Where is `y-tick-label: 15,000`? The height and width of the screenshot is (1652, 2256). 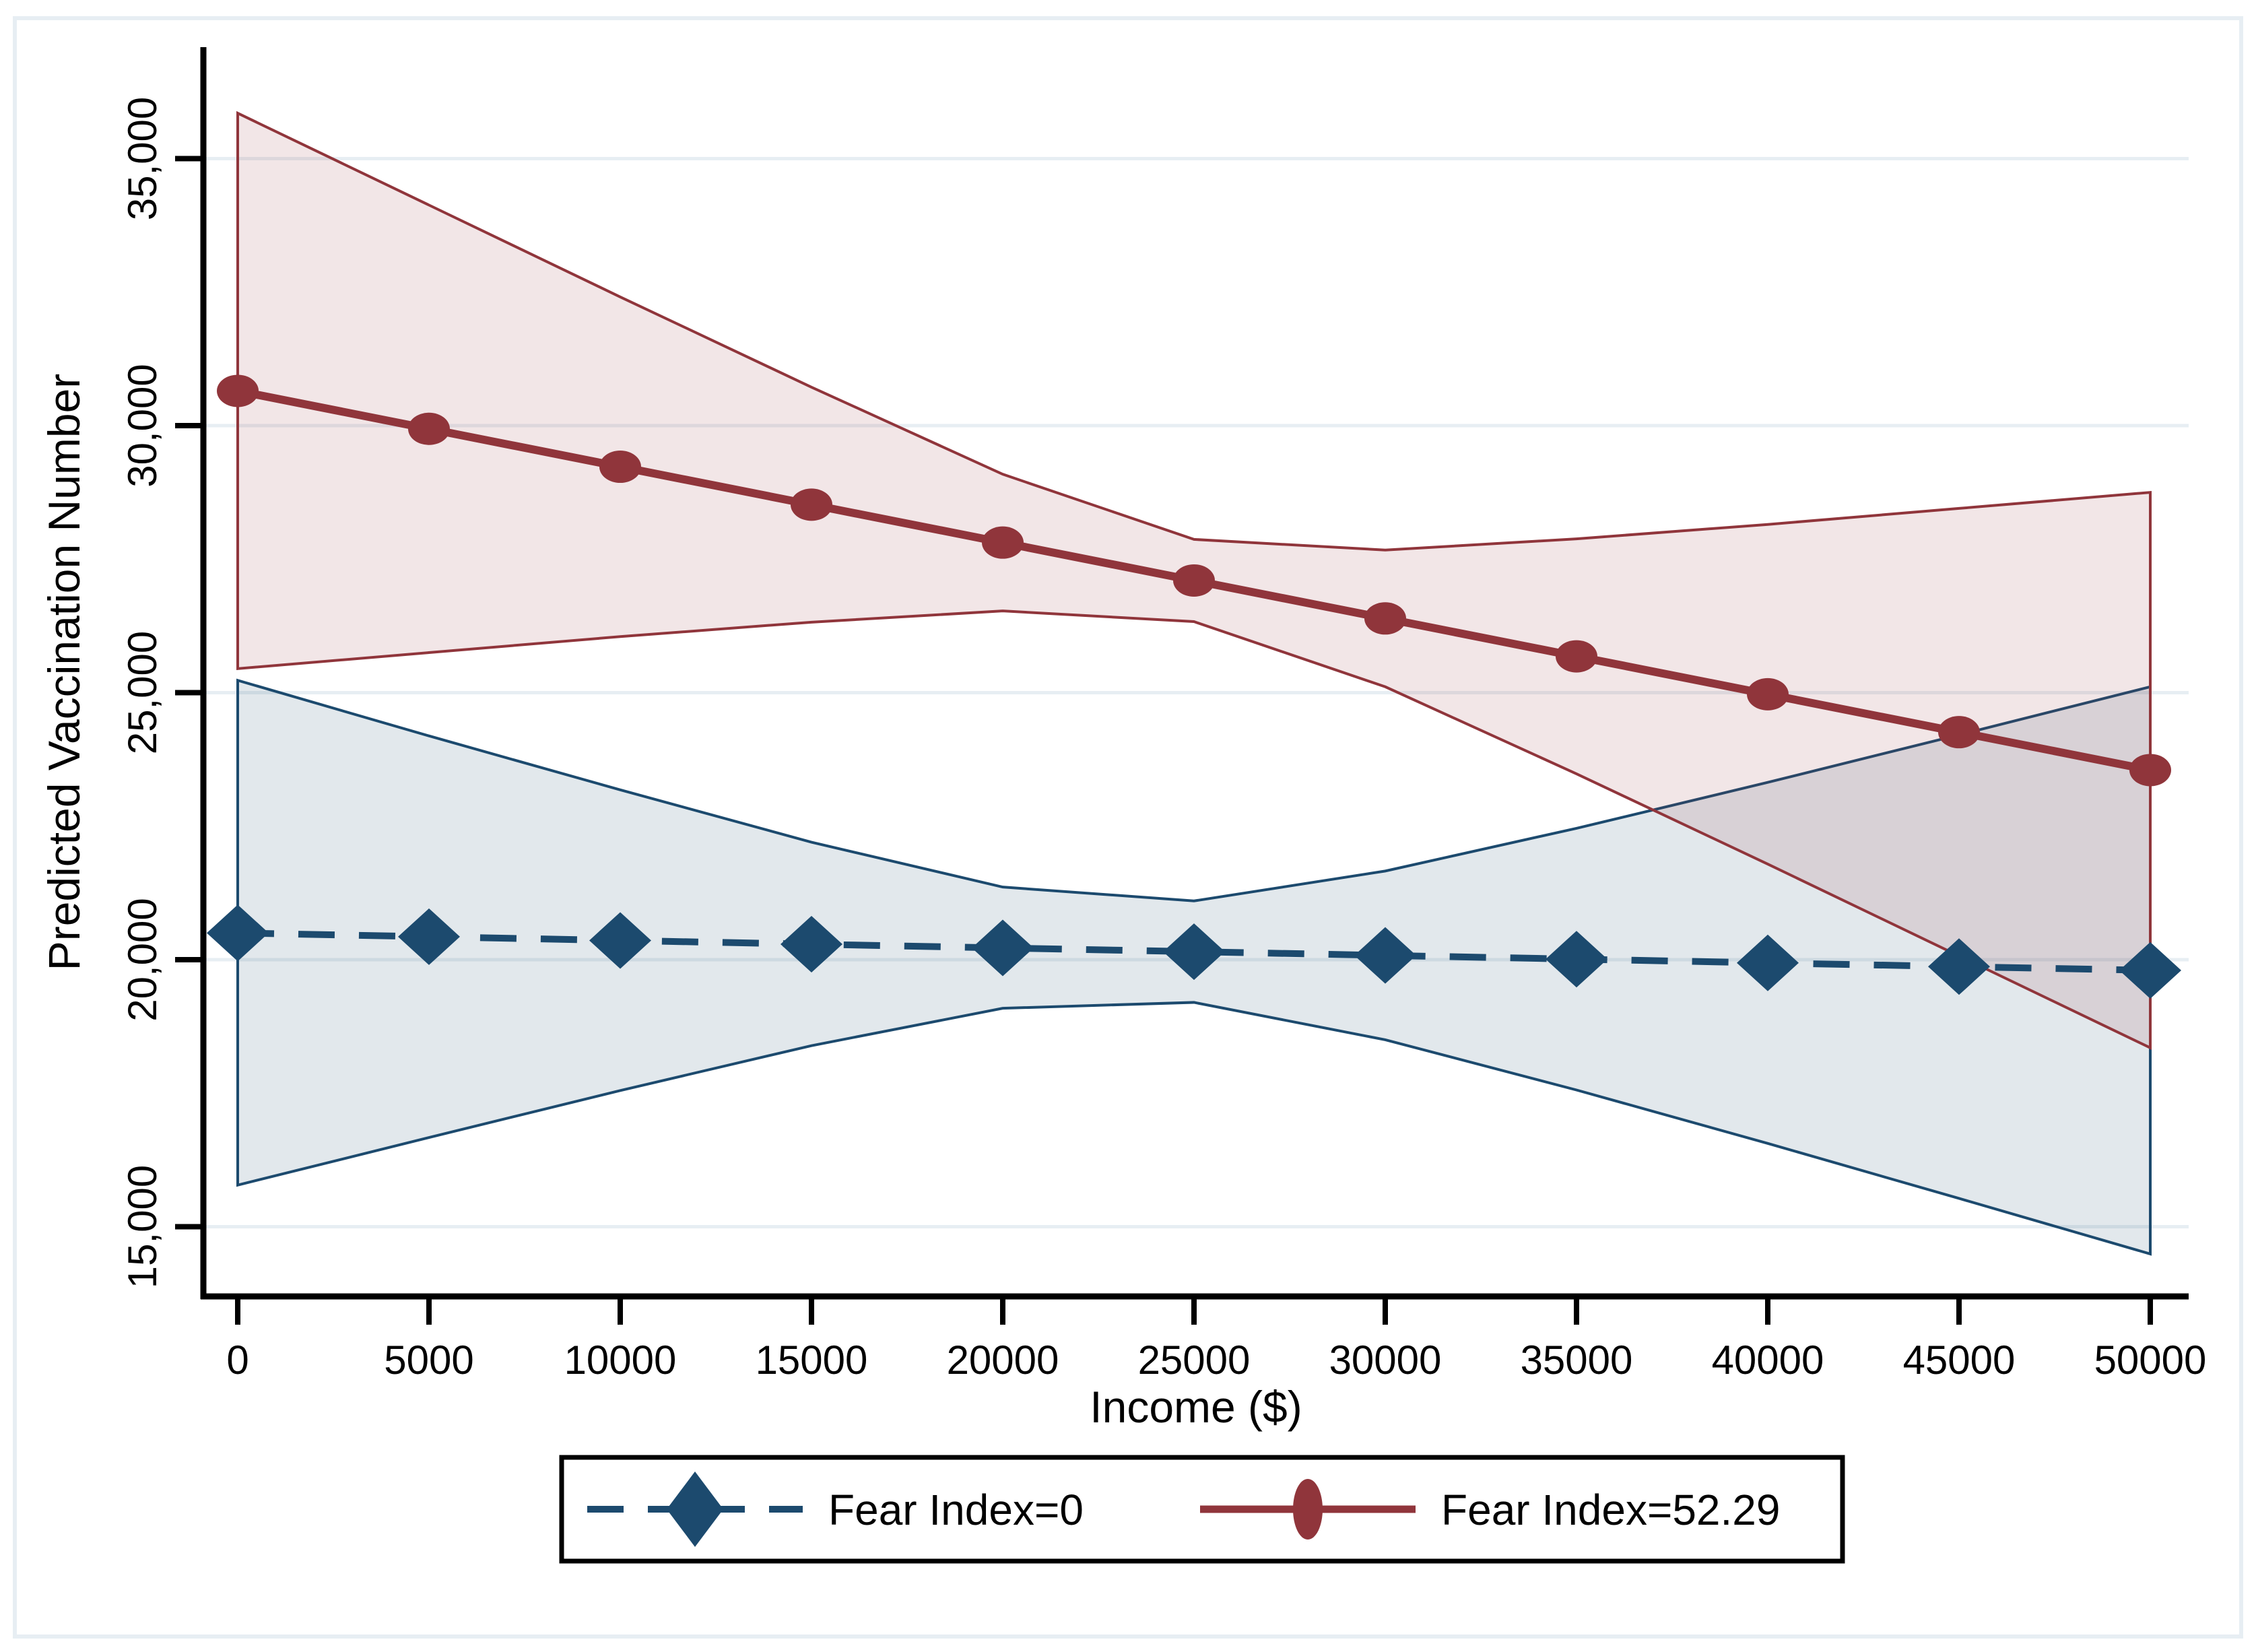
y-tick-label: 15,000 is located at coordinates (142, 1227).